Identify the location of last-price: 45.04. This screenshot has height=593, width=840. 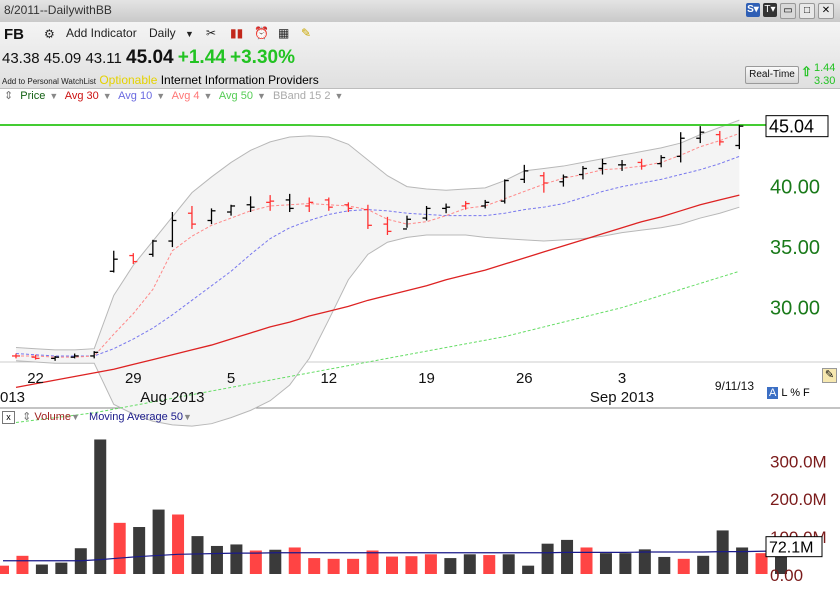
(150, 57).